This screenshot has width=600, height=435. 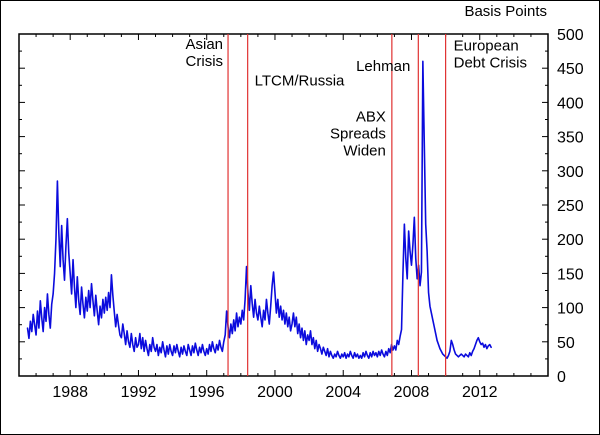 I want to click on annotation-abx-spreads-widen: Widen, so click(x=364, y=151).